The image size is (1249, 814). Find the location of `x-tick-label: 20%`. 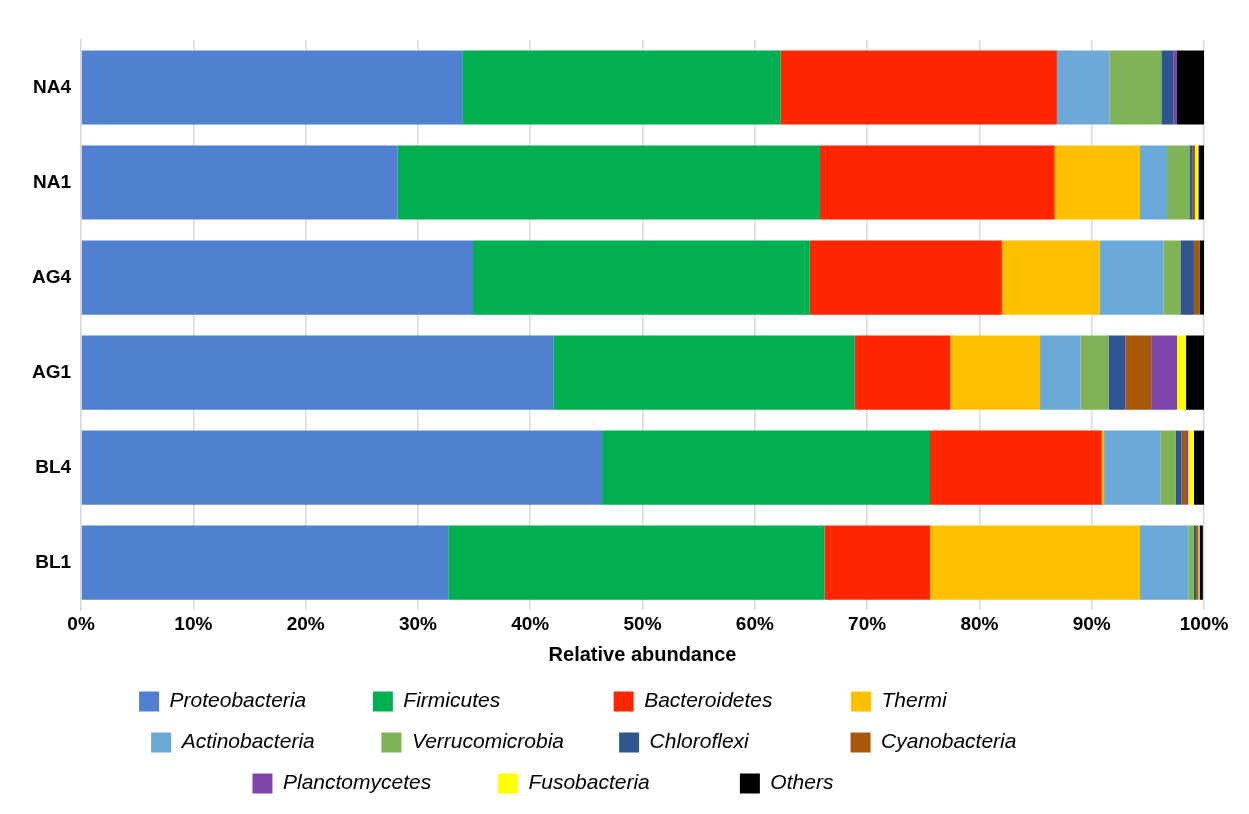

x-tick-label: 20% is located at coordinates (305, 623).